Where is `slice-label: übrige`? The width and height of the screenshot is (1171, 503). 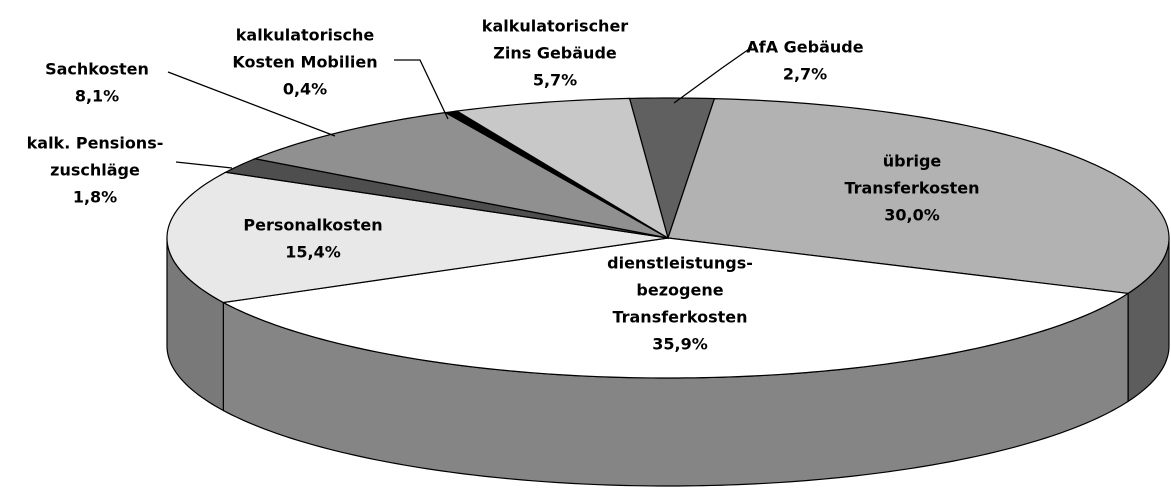
slice-label: übrige is located at coordinates (912, 161).